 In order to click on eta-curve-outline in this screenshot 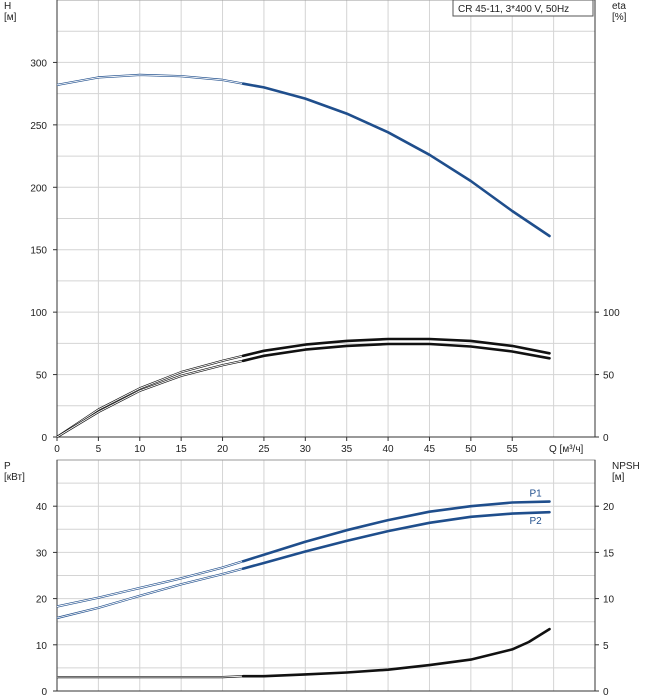, I will do `click(150, 398)`.